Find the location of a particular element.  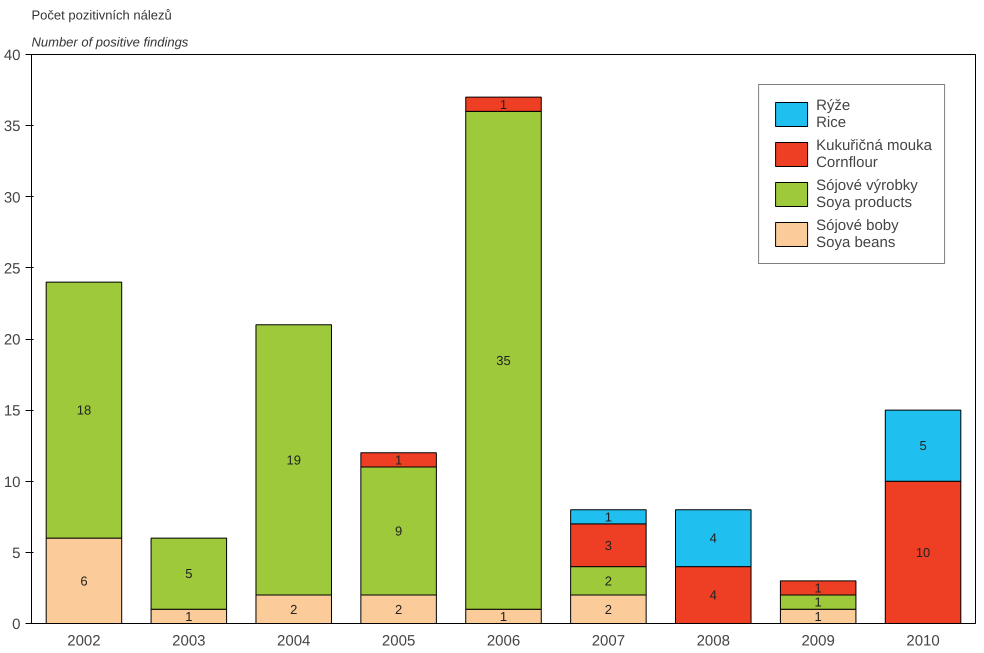

x-tick-label: 2009 is located at coordinates (818, 641).